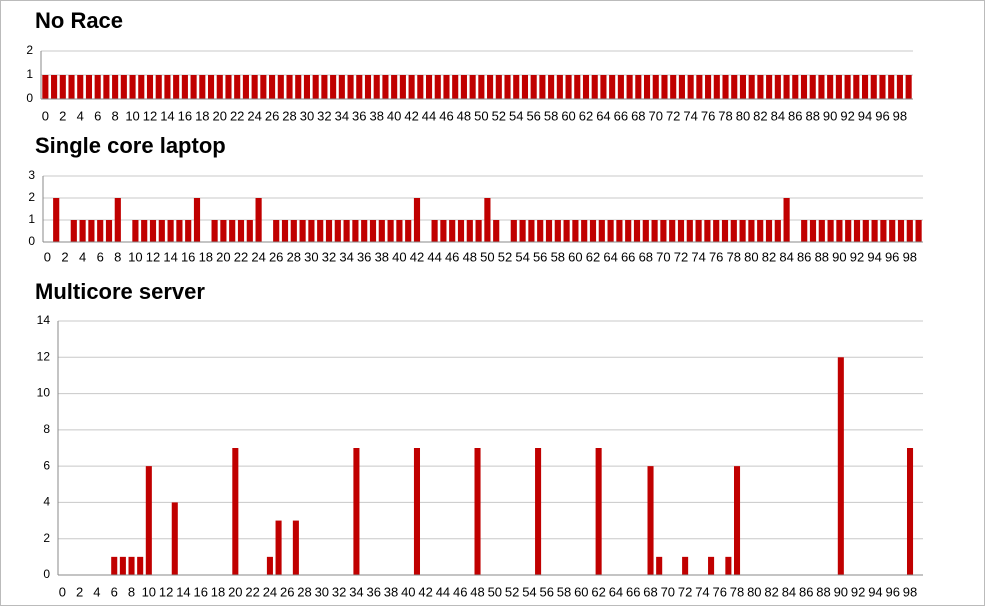 This screenshot has width=985, height=606. What do you see at coordinates (628, 256) in the screenshot?
I see `x-tick-label: 66` at bounding box center [628, 256].